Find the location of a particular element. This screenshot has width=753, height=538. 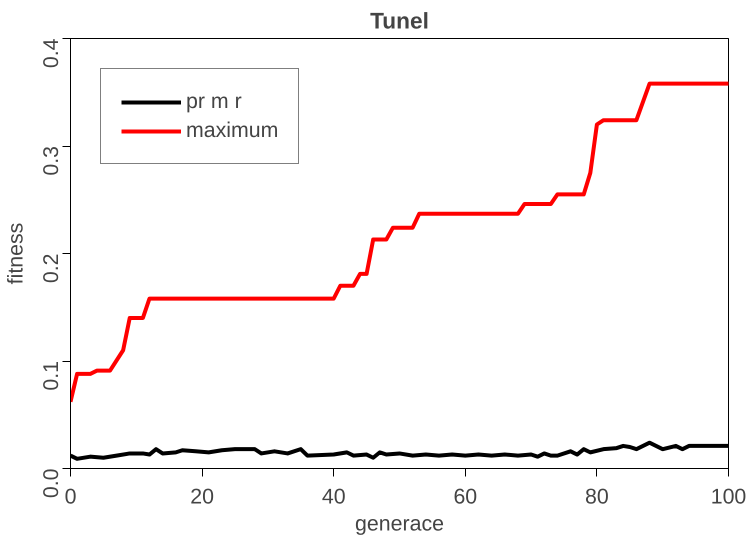

x-tick-label: 0 is located at coordinates (70, 496).